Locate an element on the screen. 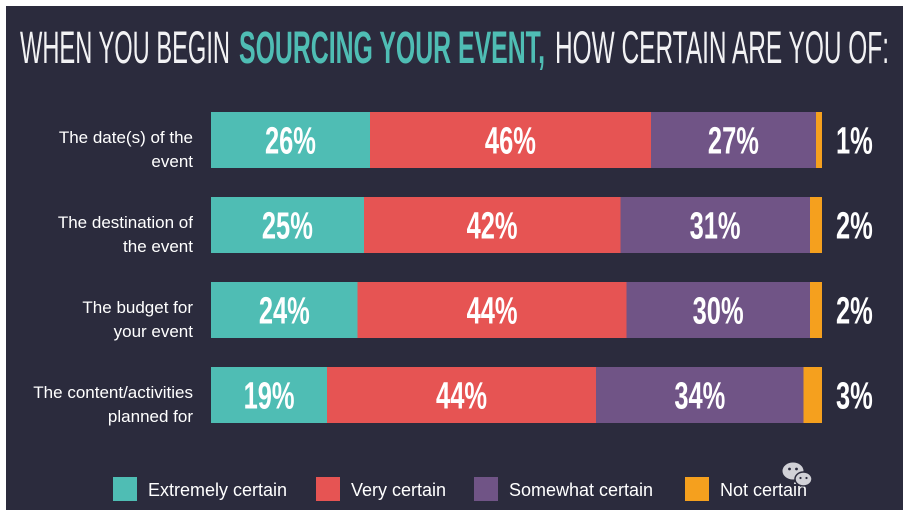  data-label: 24% is located at coordinates (284, 310).